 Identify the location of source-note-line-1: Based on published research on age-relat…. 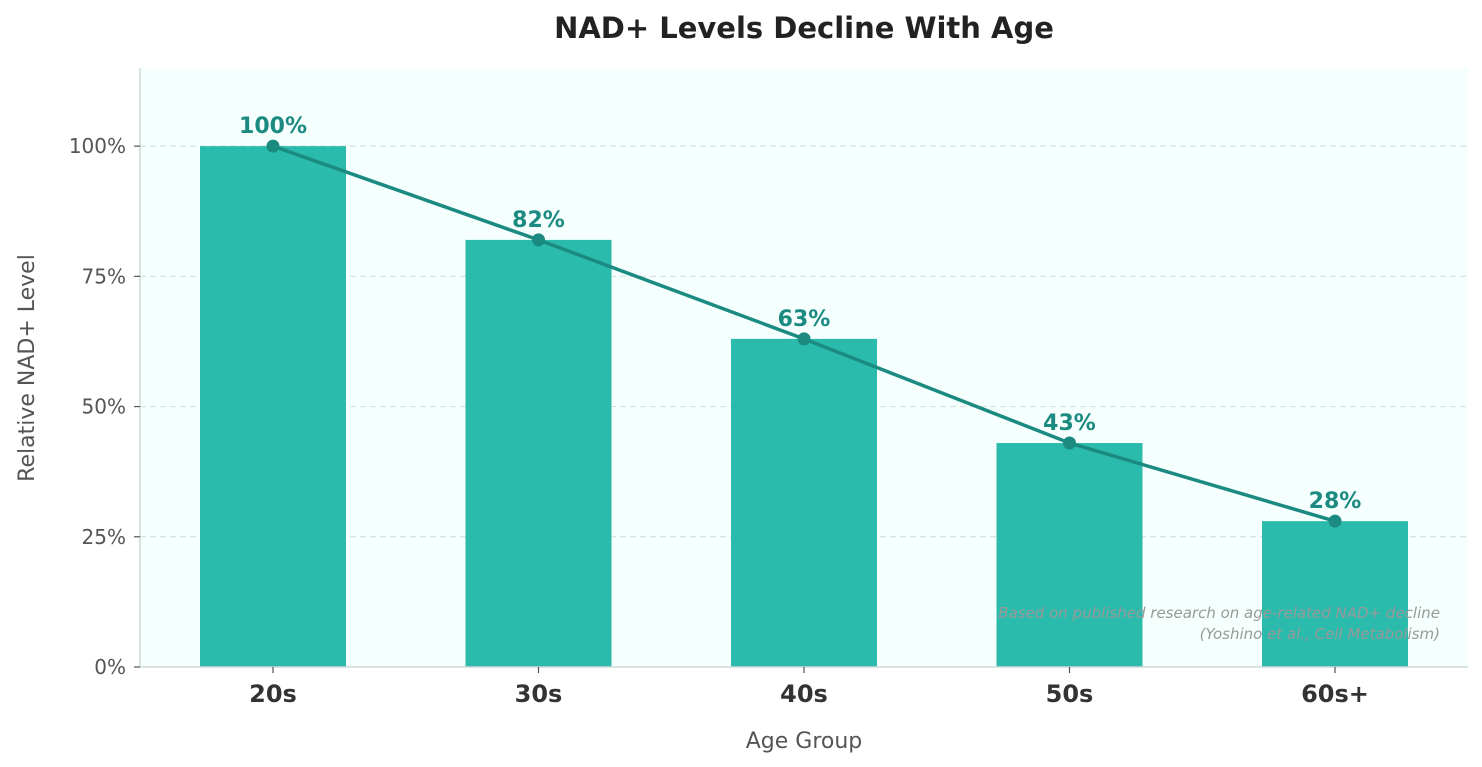
(1219, 613).